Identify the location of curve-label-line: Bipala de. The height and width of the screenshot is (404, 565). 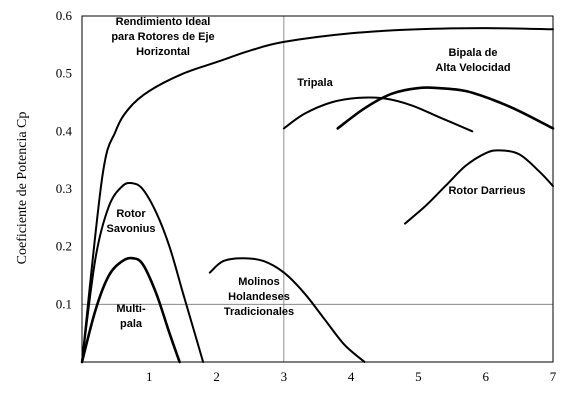
(473, 53).